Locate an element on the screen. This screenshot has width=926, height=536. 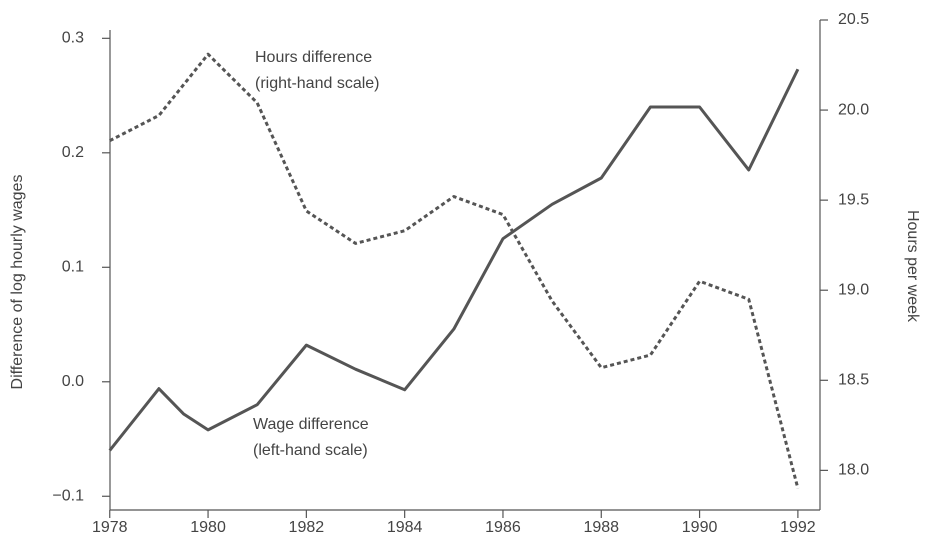
y2-tick-label: 20.5 is located at coordinates (853, 19).